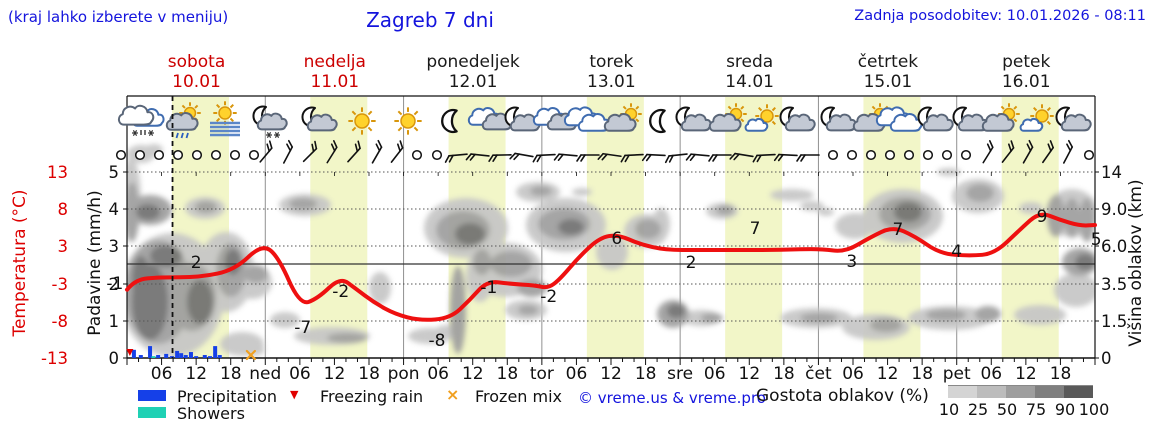  I want to click on day-header-nedelja: nedelja 11.01, so click(334, 72).